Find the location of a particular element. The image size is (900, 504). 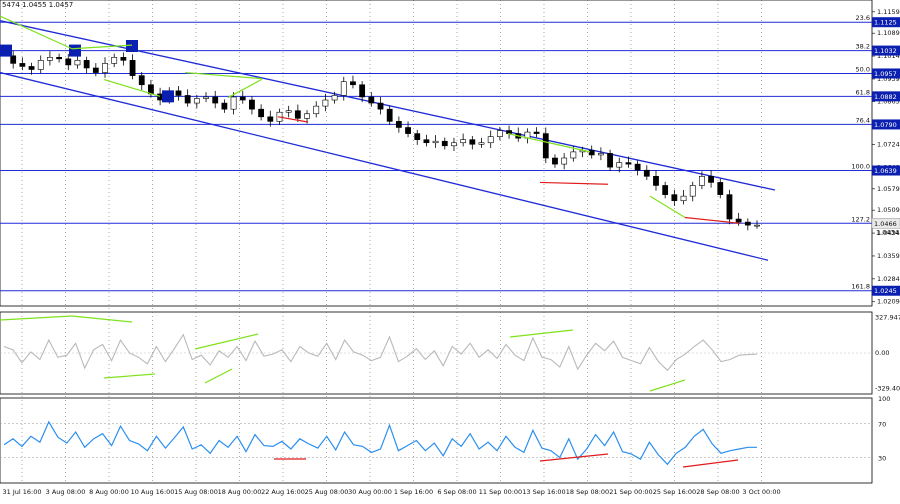

rsi-tick-label: 100 is located at coordinates (884, 399).